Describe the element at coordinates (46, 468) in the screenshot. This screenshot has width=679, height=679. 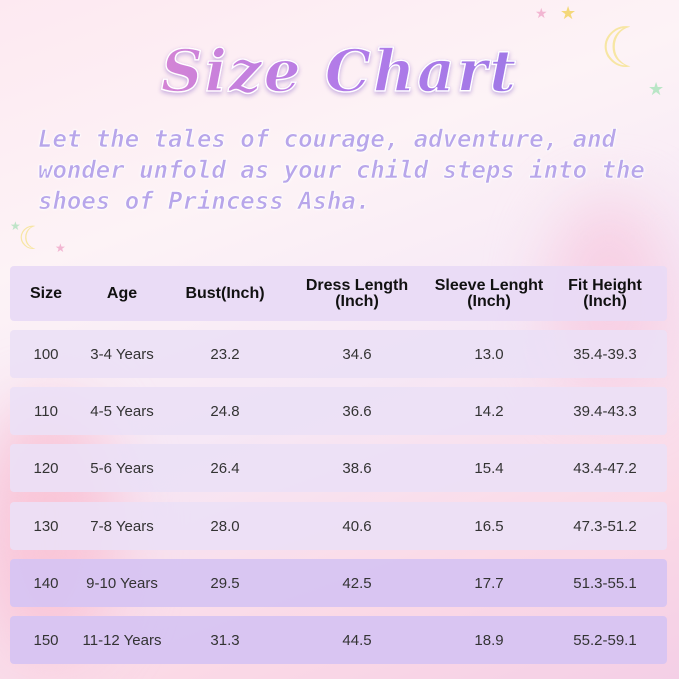
I see `table-cell: 120` at that location.